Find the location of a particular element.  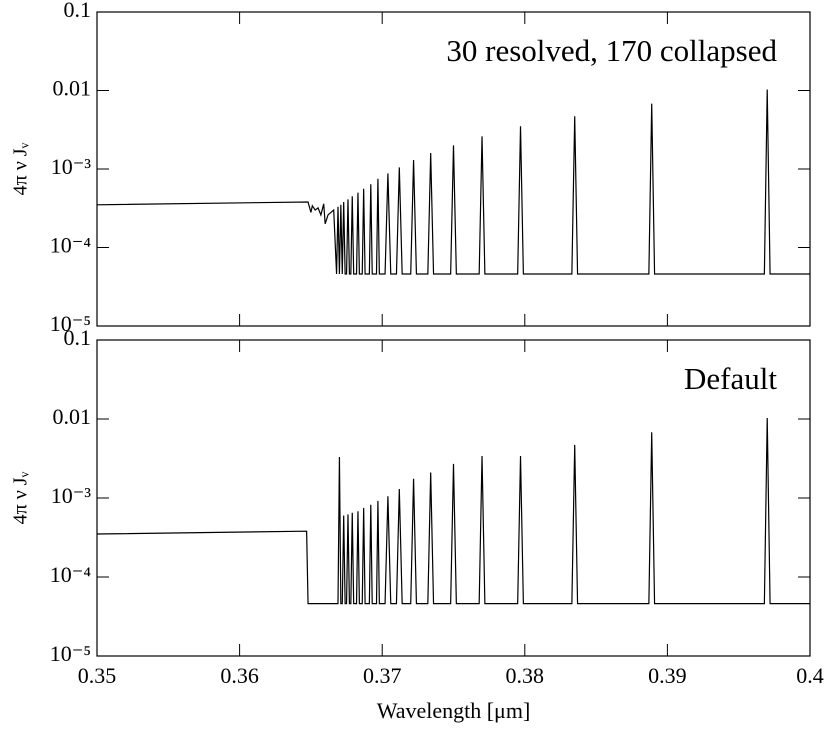

panel-annotation: Default is located at coordinates (730, 378).